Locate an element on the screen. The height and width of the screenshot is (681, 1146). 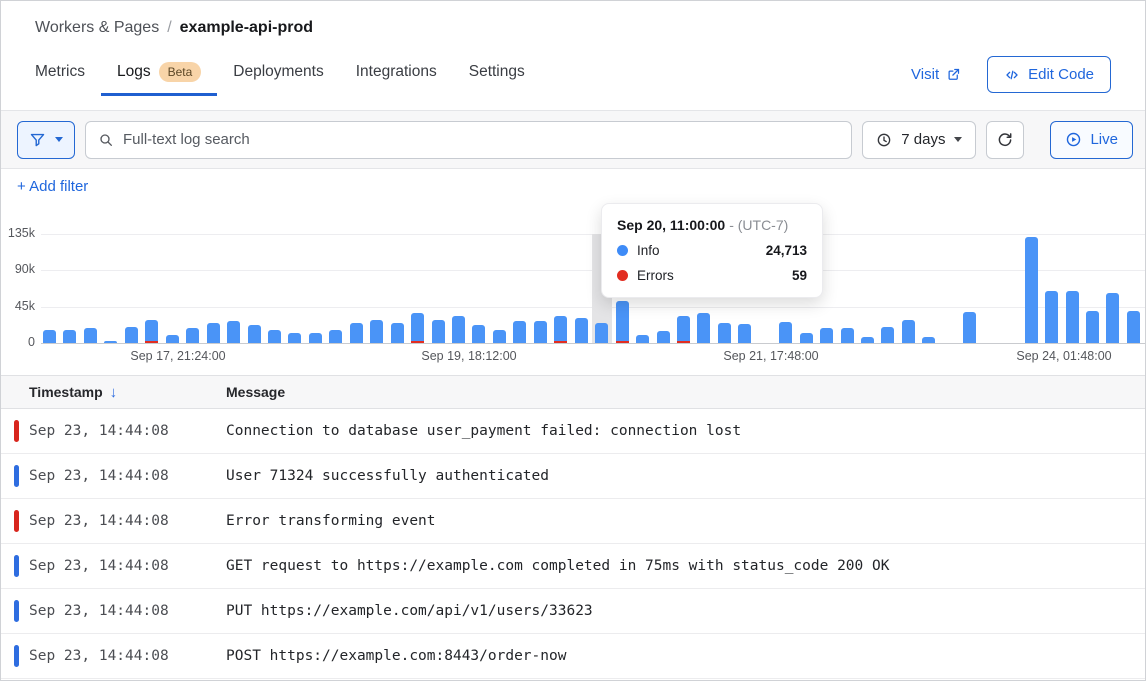
y-axis-label: 135k is located at coordinates (21, 233).